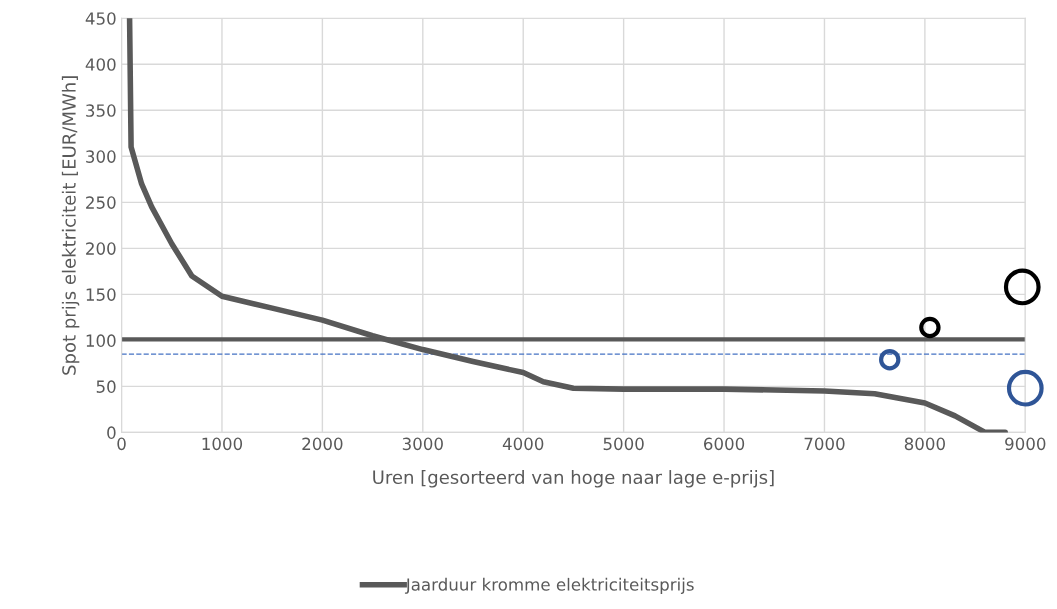 This screenshot has height=609, width=1057. I want to click on x-tick-label: 6000, so click(724, 444).